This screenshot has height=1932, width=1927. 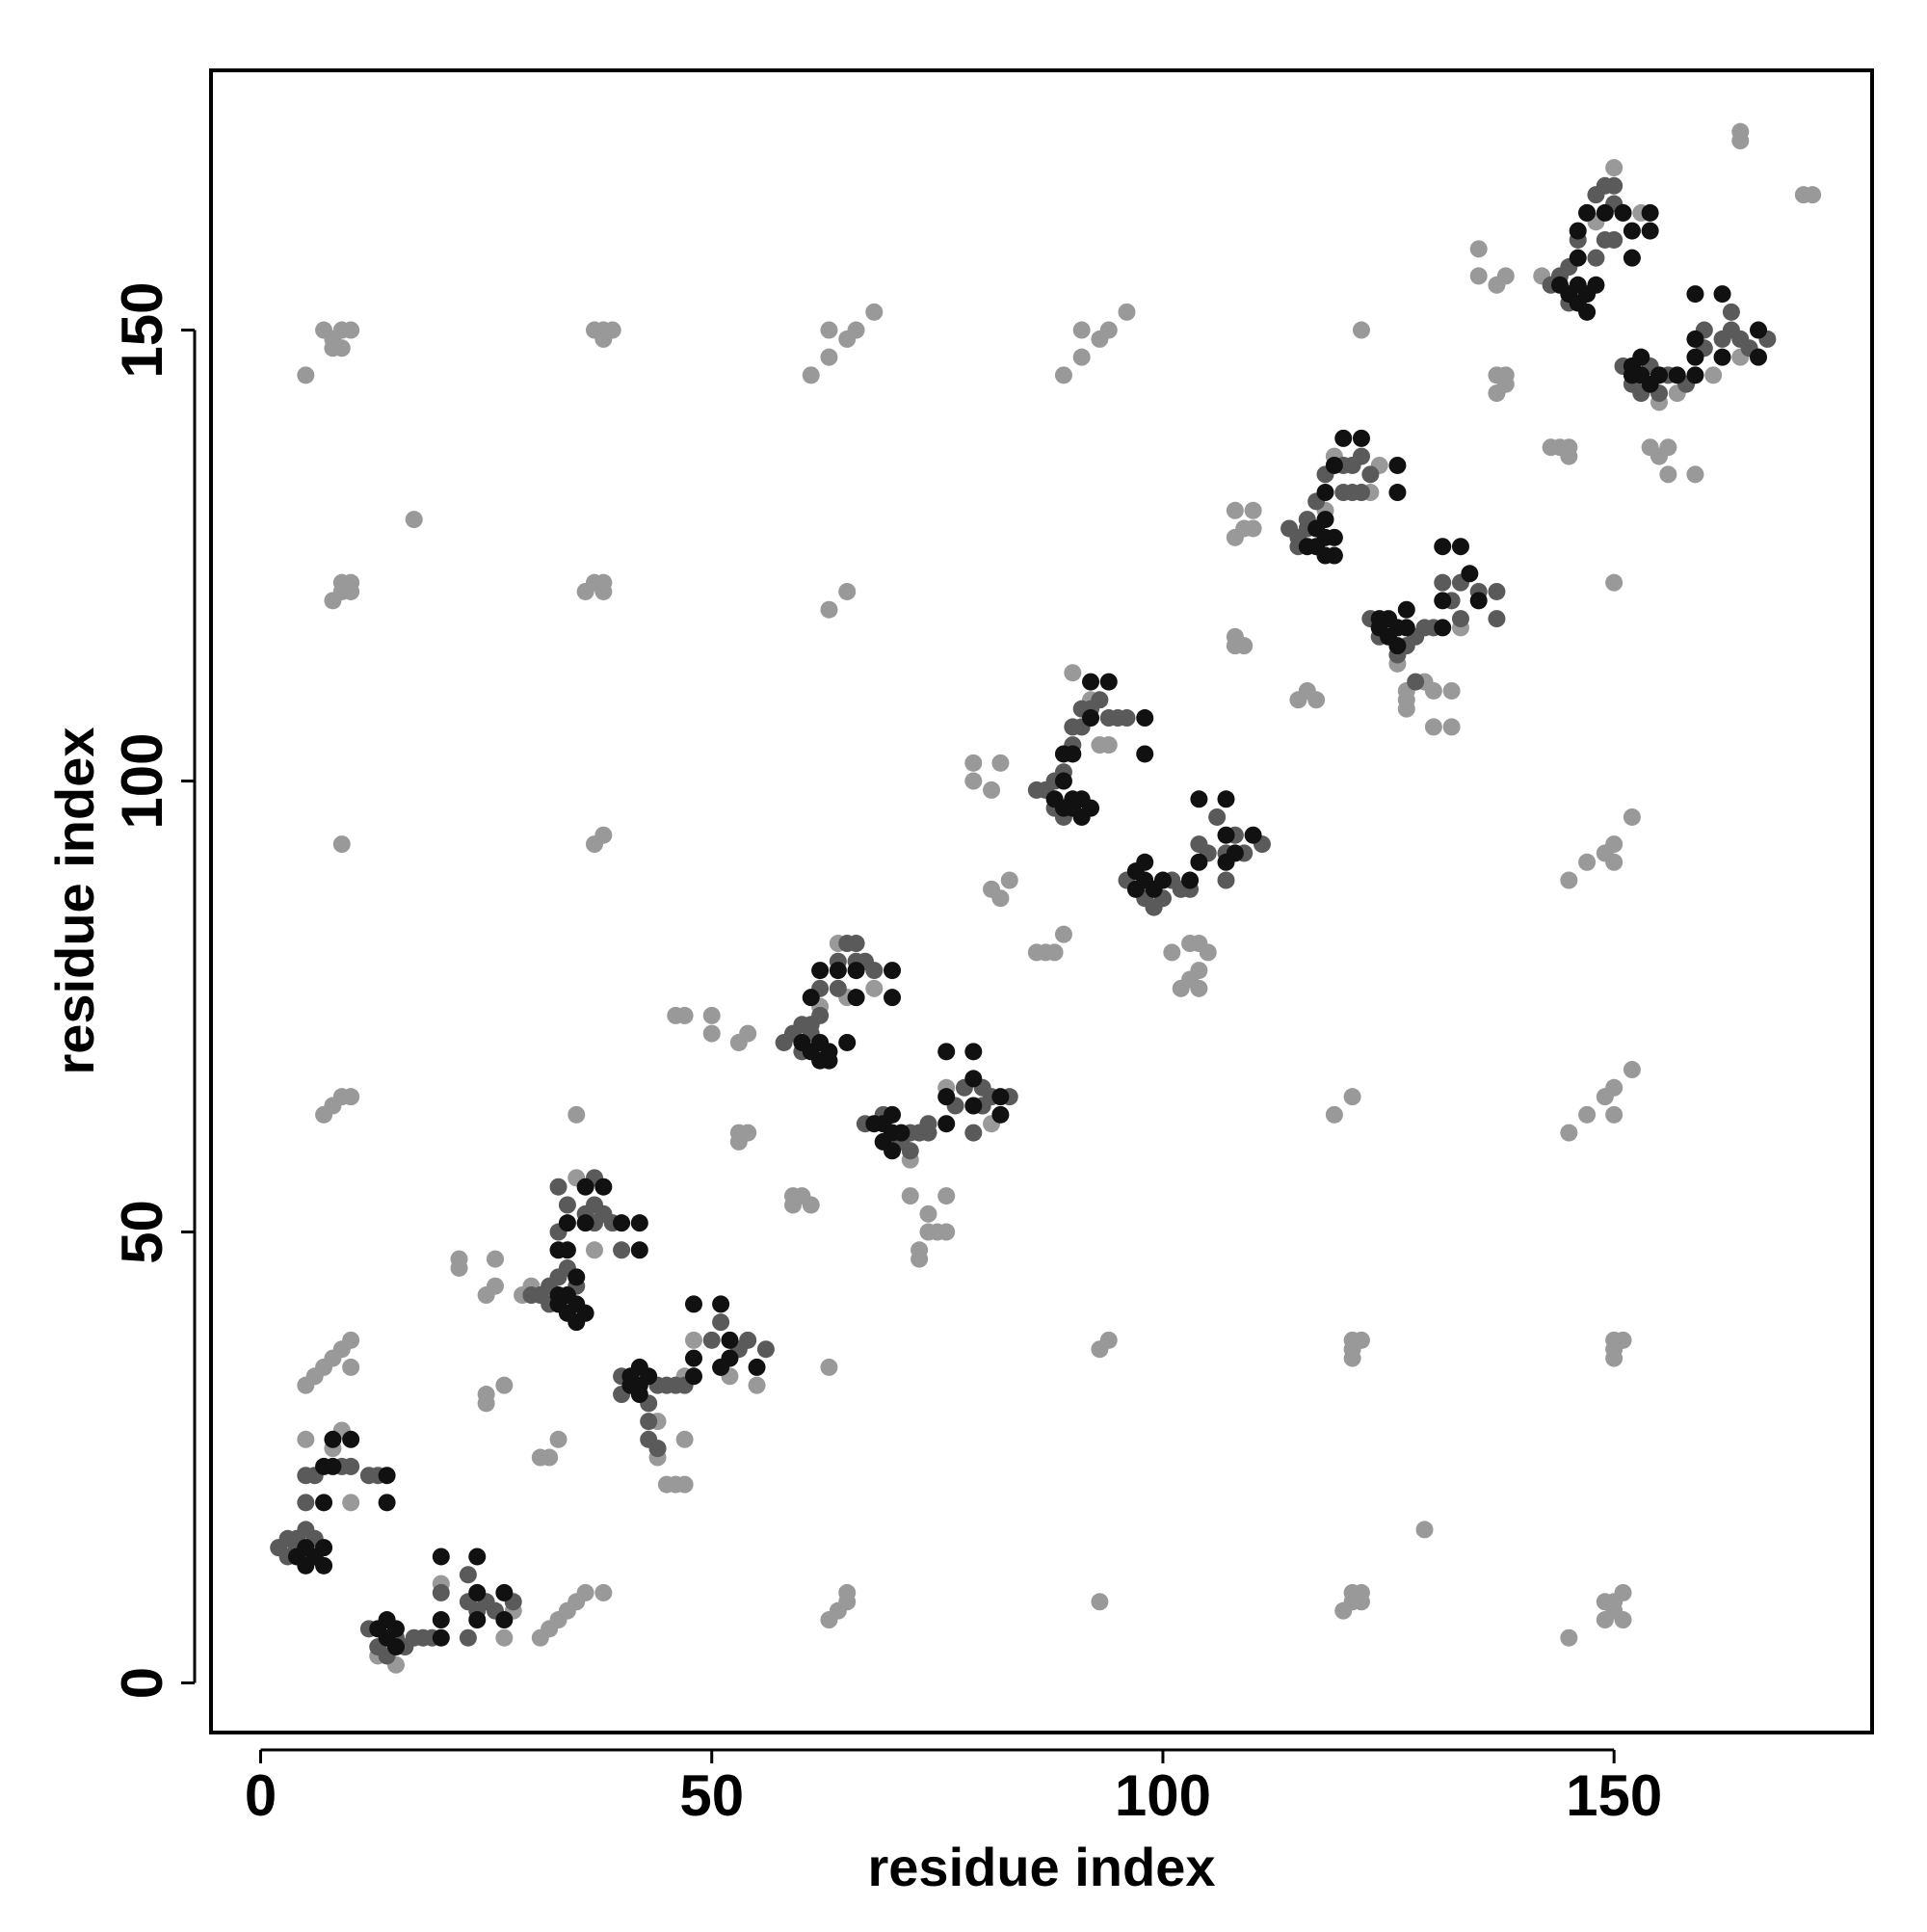 I want to click on x-tick-label: 50, so click(x=711, y=1795).